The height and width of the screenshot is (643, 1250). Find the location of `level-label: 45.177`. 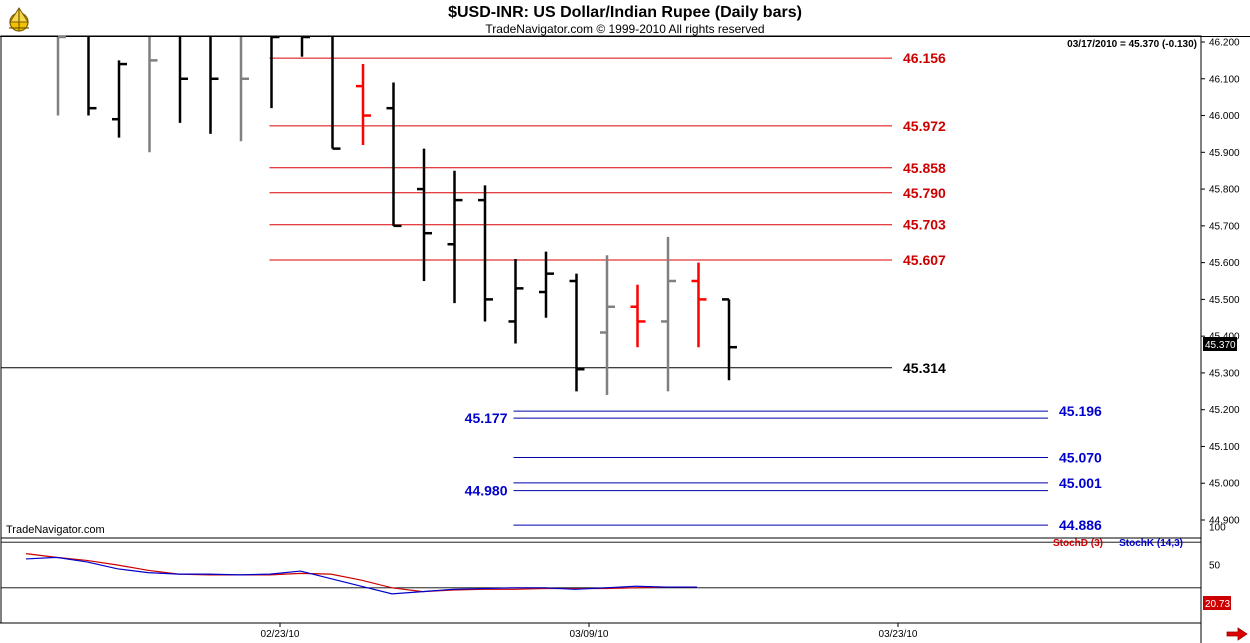

level-label: 45.177 is located at coordinates (486, 418).